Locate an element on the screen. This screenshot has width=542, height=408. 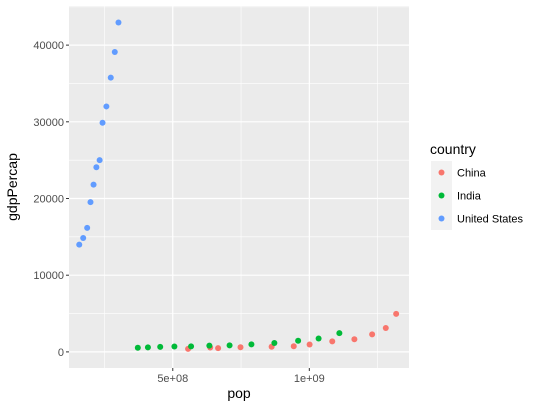
x-axis-title: pop is located at coordinates (239, 393).